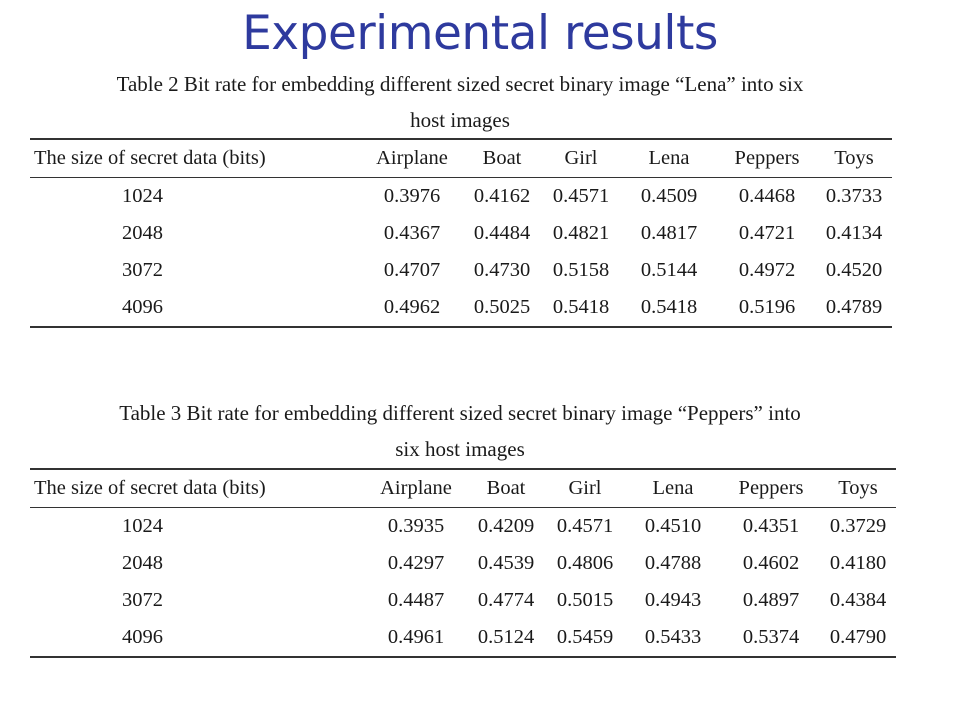 The image size is (960, 720). What do you see at coordinates (460, 449) in the screenshot?
I see `caption-line: six host images` at bounding box center [460, 449].